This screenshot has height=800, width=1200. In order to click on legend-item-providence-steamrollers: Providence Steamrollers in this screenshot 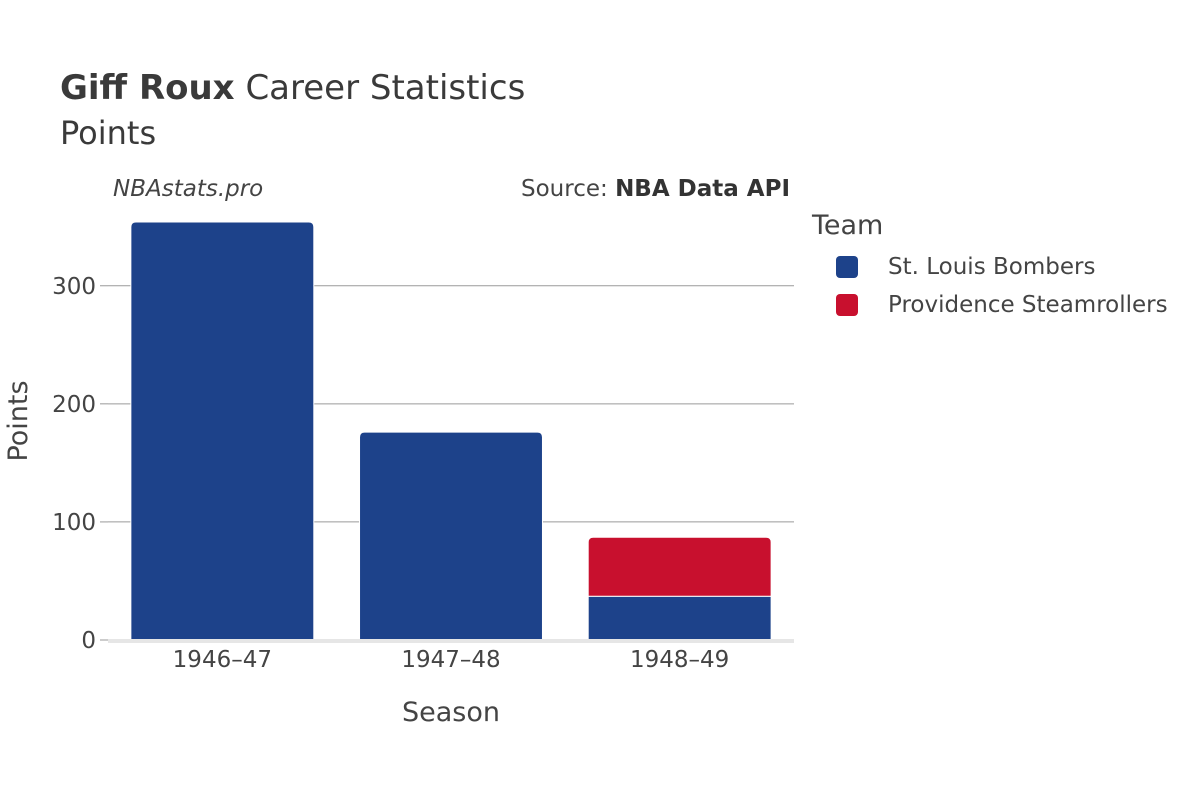, I will do `click(1002, 305)`.